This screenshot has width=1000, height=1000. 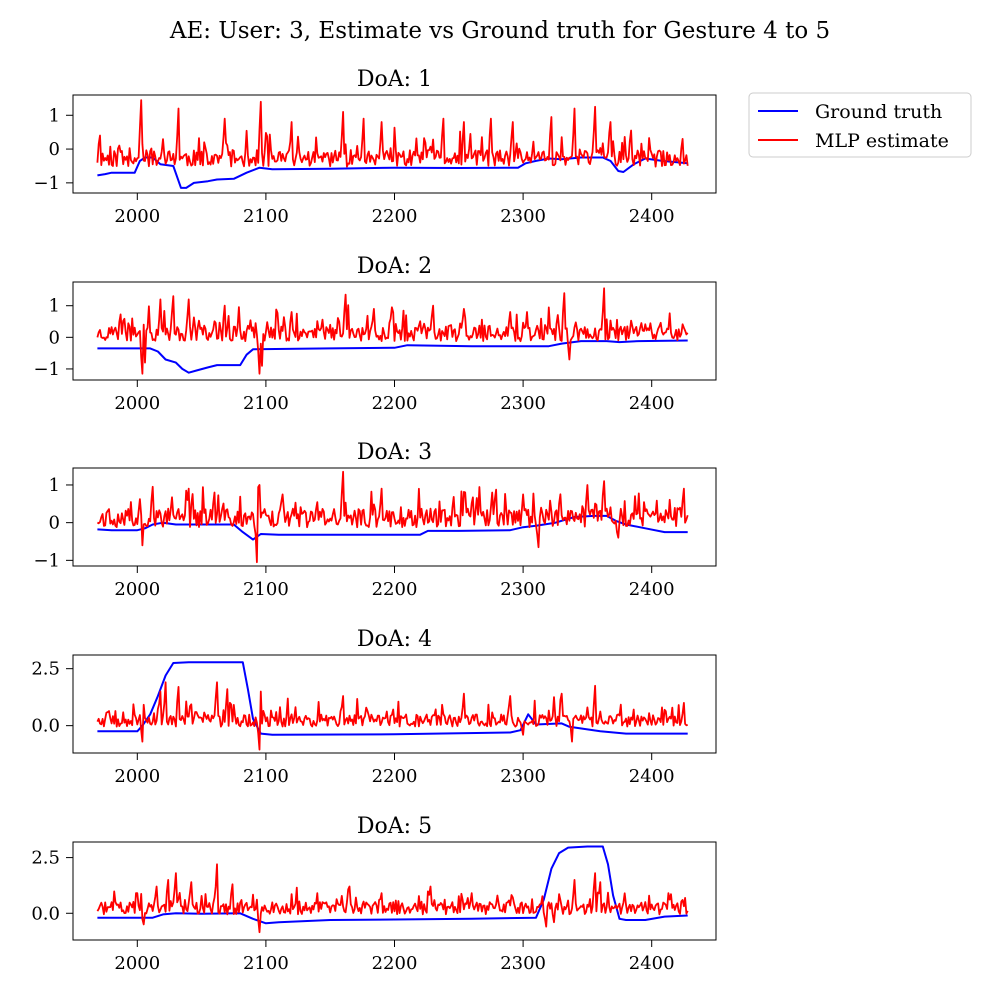 What do you see at coordinates (878, 112) in the screenshot?
I see `legend-ground-truth-label: Ground truth` at bounding box center [878, 112].